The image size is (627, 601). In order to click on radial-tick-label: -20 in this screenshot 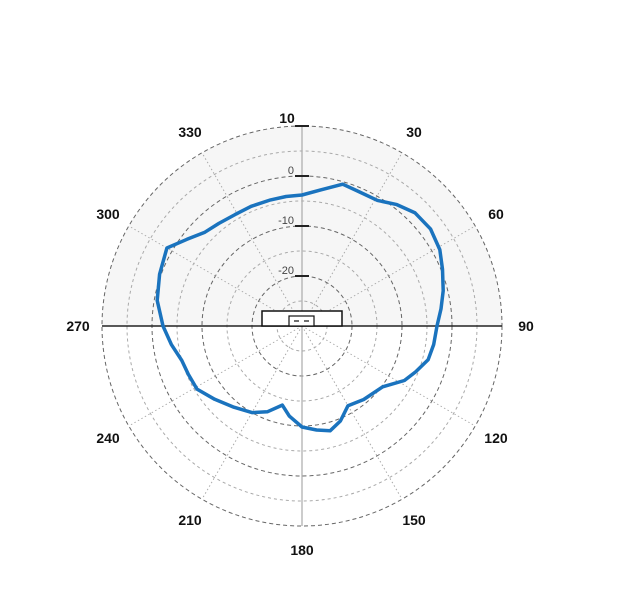, I will do `click(286, 271)`.